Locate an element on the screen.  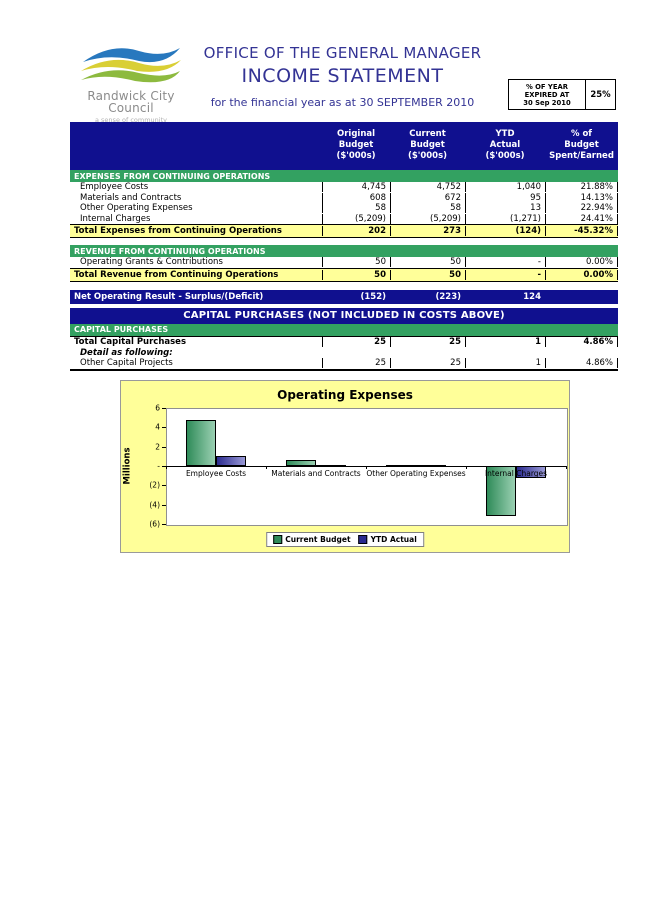
row-label: Total Revenue from Continuing Operations is located at coordinates (176, 274).